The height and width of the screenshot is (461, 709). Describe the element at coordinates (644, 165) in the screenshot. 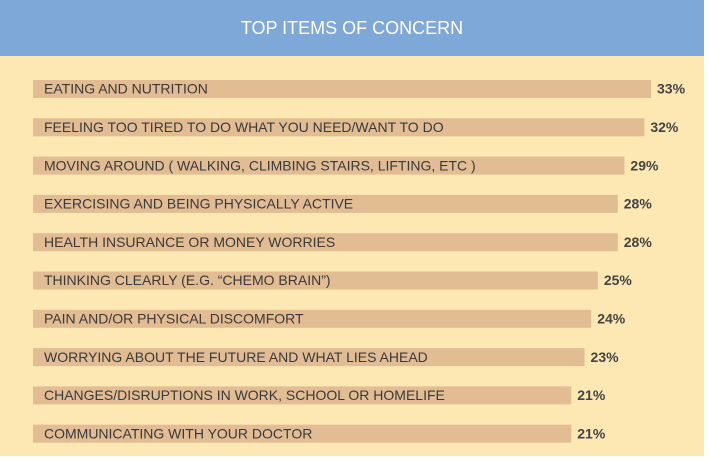

I see `value-label: 29%` at that location.